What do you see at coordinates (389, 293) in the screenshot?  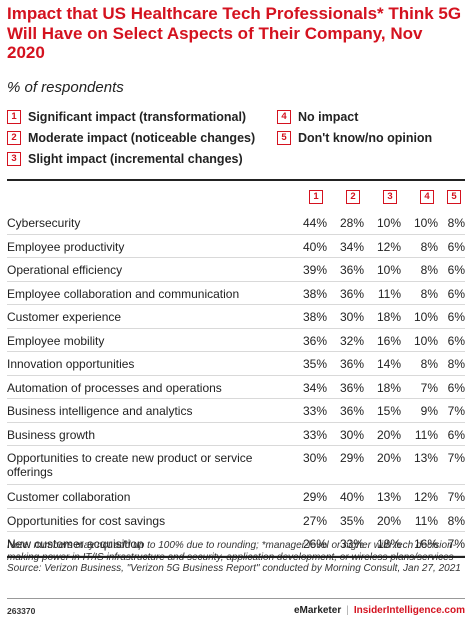 I see `cell-value: 11%` at bounding box center [389, 293].